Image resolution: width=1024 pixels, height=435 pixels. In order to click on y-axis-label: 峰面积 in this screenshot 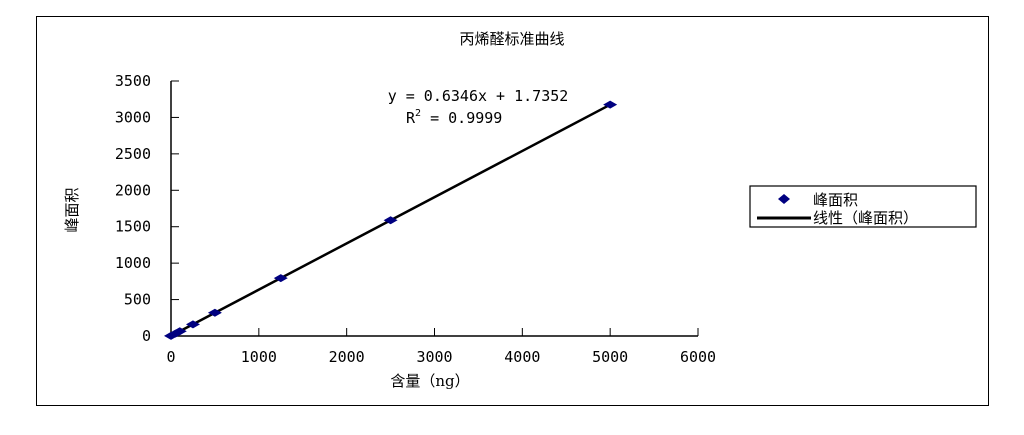, I will do `click(72, 209)`.